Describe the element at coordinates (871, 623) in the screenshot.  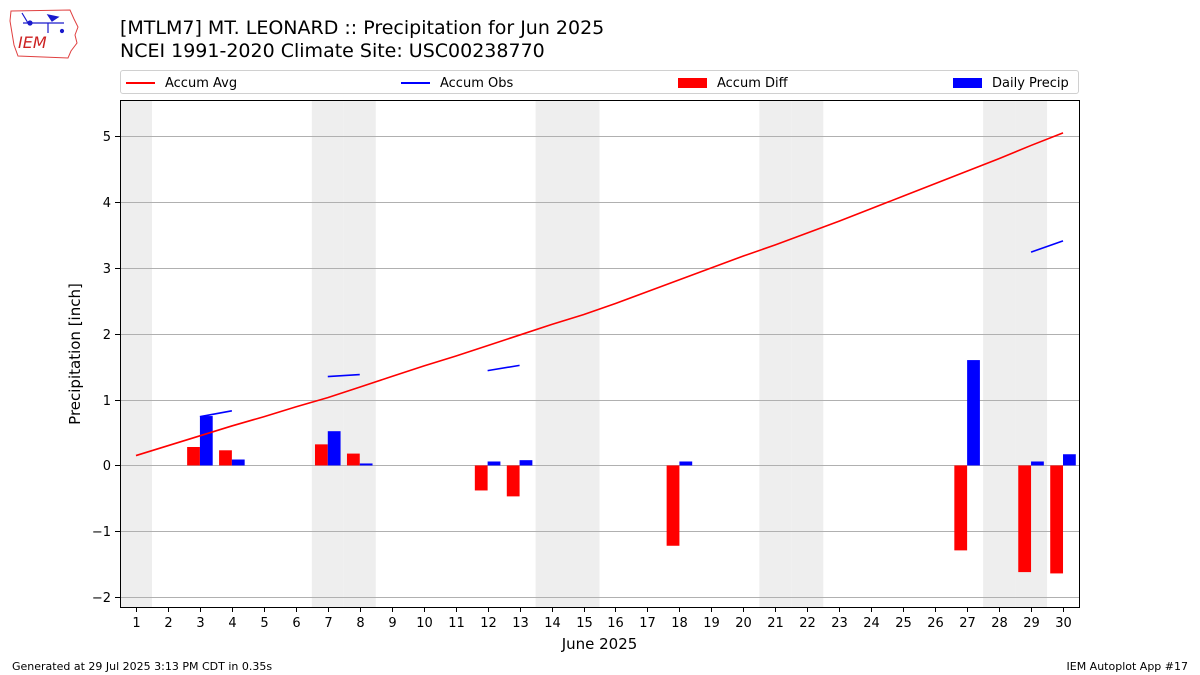
I see `x-tick-label-24: 24` at that location.